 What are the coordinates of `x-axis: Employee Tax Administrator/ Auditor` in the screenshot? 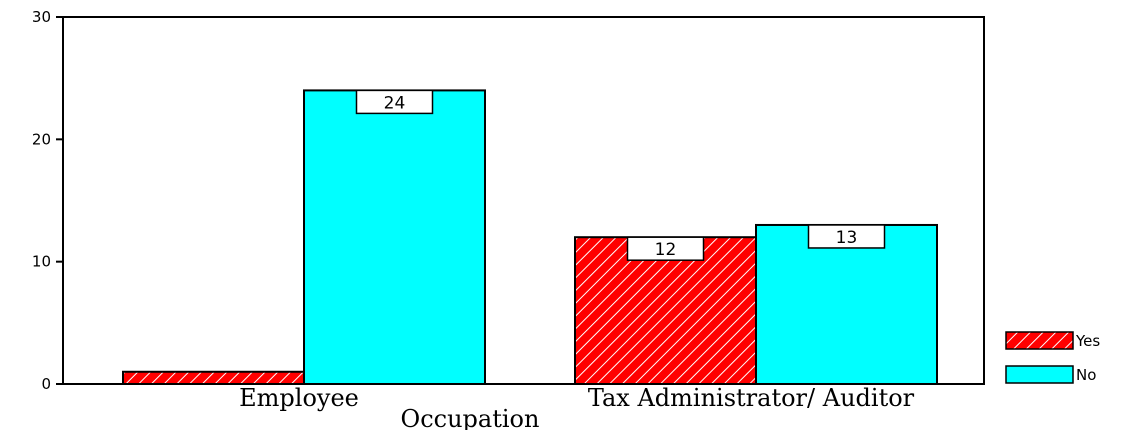 It's located at (577, 398).